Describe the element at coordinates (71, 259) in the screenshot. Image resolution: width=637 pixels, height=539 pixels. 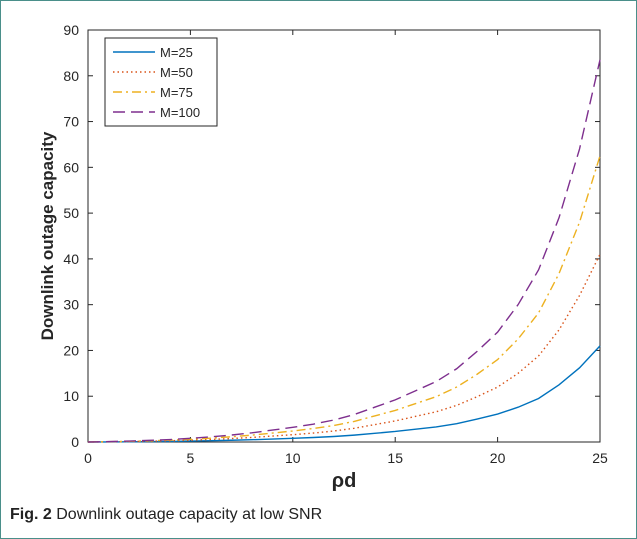
I see `y-tick-label: 40` at that location.